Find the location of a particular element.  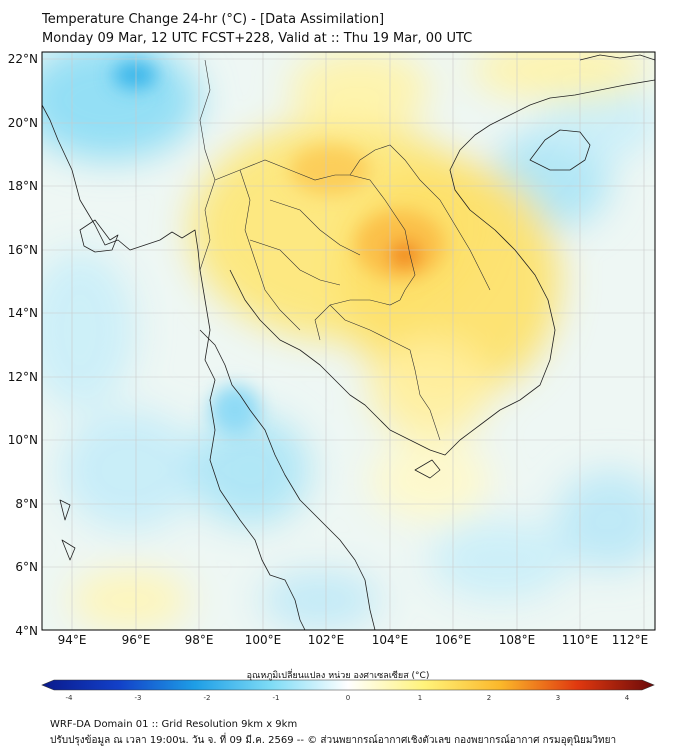

colorbar-tick: 1 is located at coordinates (420, 698).